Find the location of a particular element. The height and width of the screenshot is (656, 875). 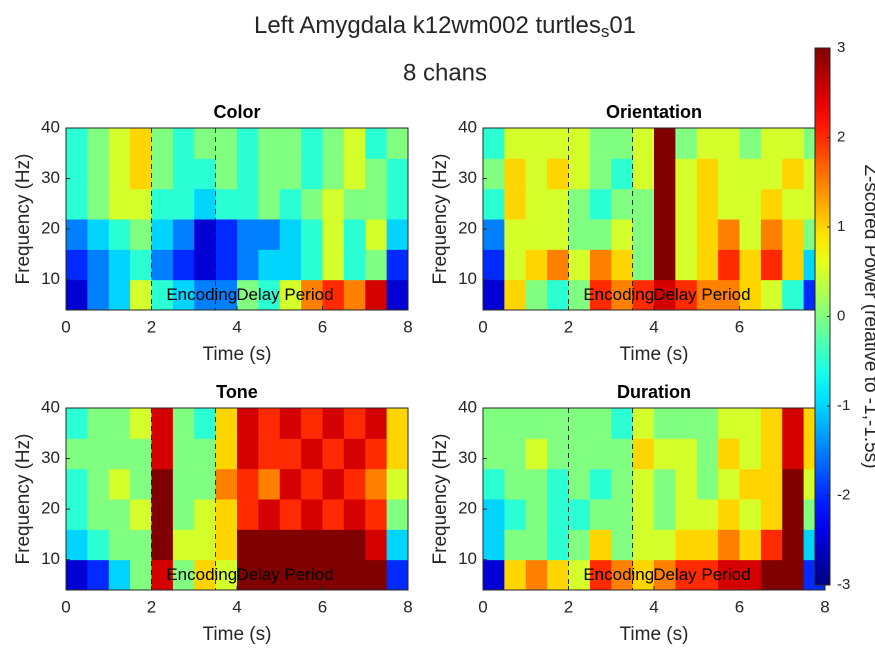

x-tick-label: 8 is located at coordinates (824, 606).